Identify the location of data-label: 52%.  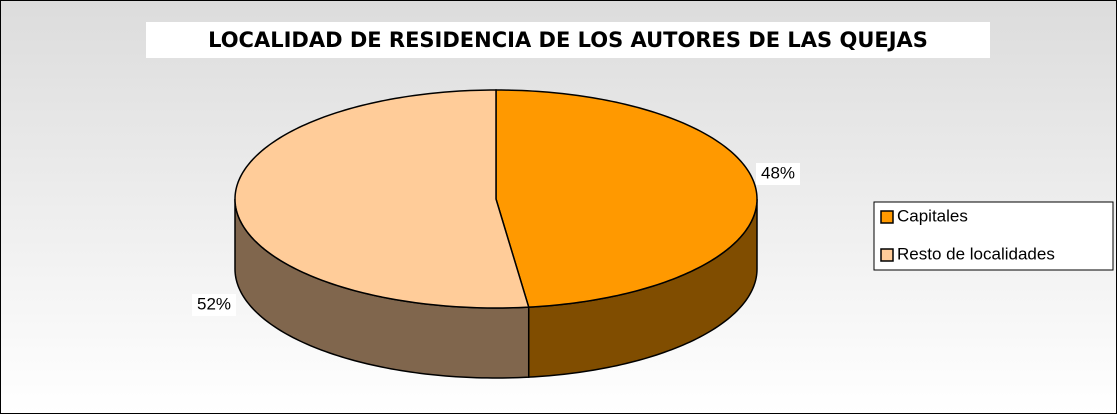
(214, 303).